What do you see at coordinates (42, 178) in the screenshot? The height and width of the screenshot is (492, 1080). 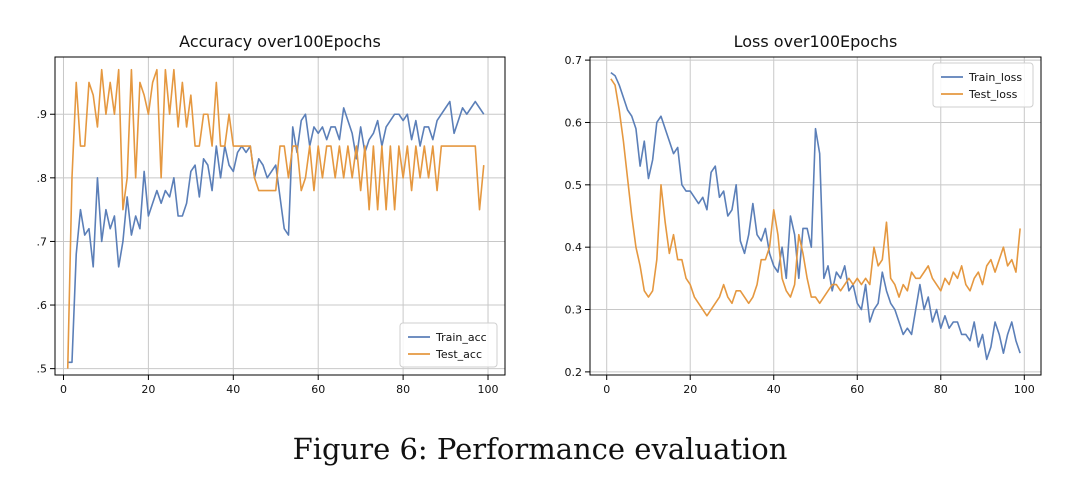 I see `y-tick-label: .8` at bounding box center [42, 178].